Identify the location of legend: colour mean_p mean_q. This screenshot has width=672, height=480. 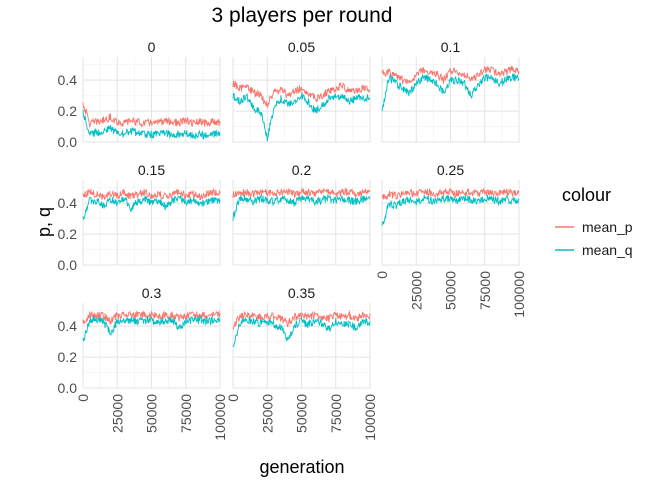
(594, 221).